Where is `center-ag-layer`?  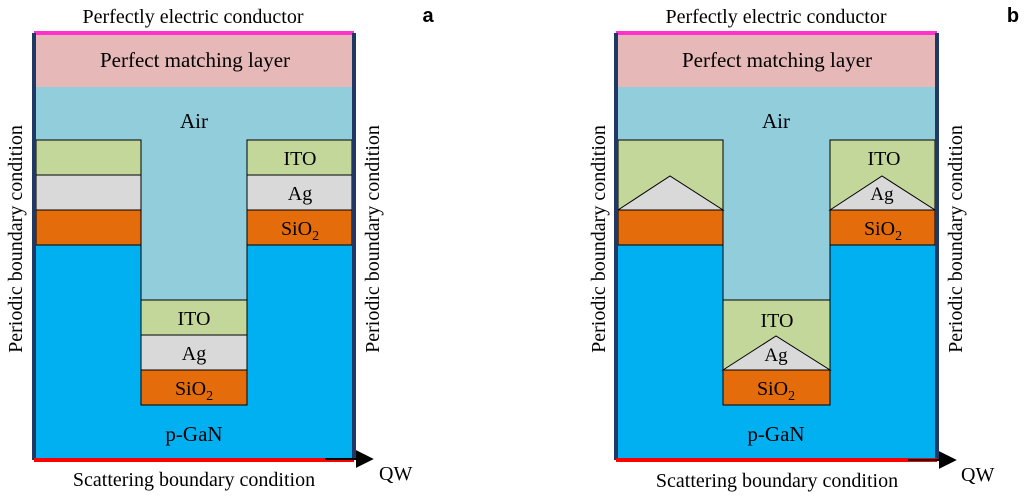
center-ag-layer is located at coordinates (194, 352).